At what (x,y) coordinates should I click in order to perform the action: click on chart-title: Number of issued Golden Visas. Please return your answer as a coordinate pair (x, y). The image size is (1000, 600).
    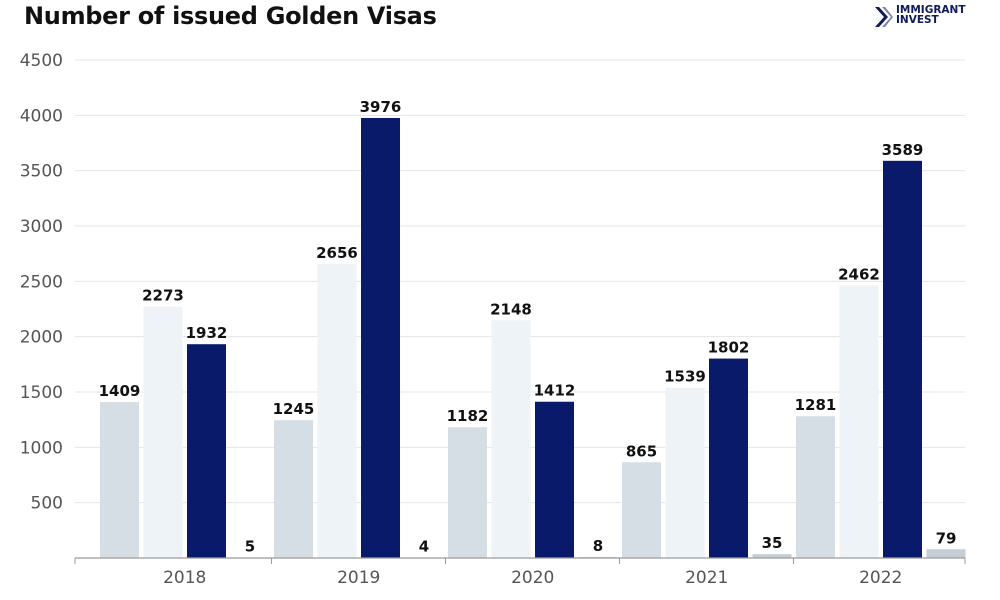
    Looking at the image, I should click on (230, 16).